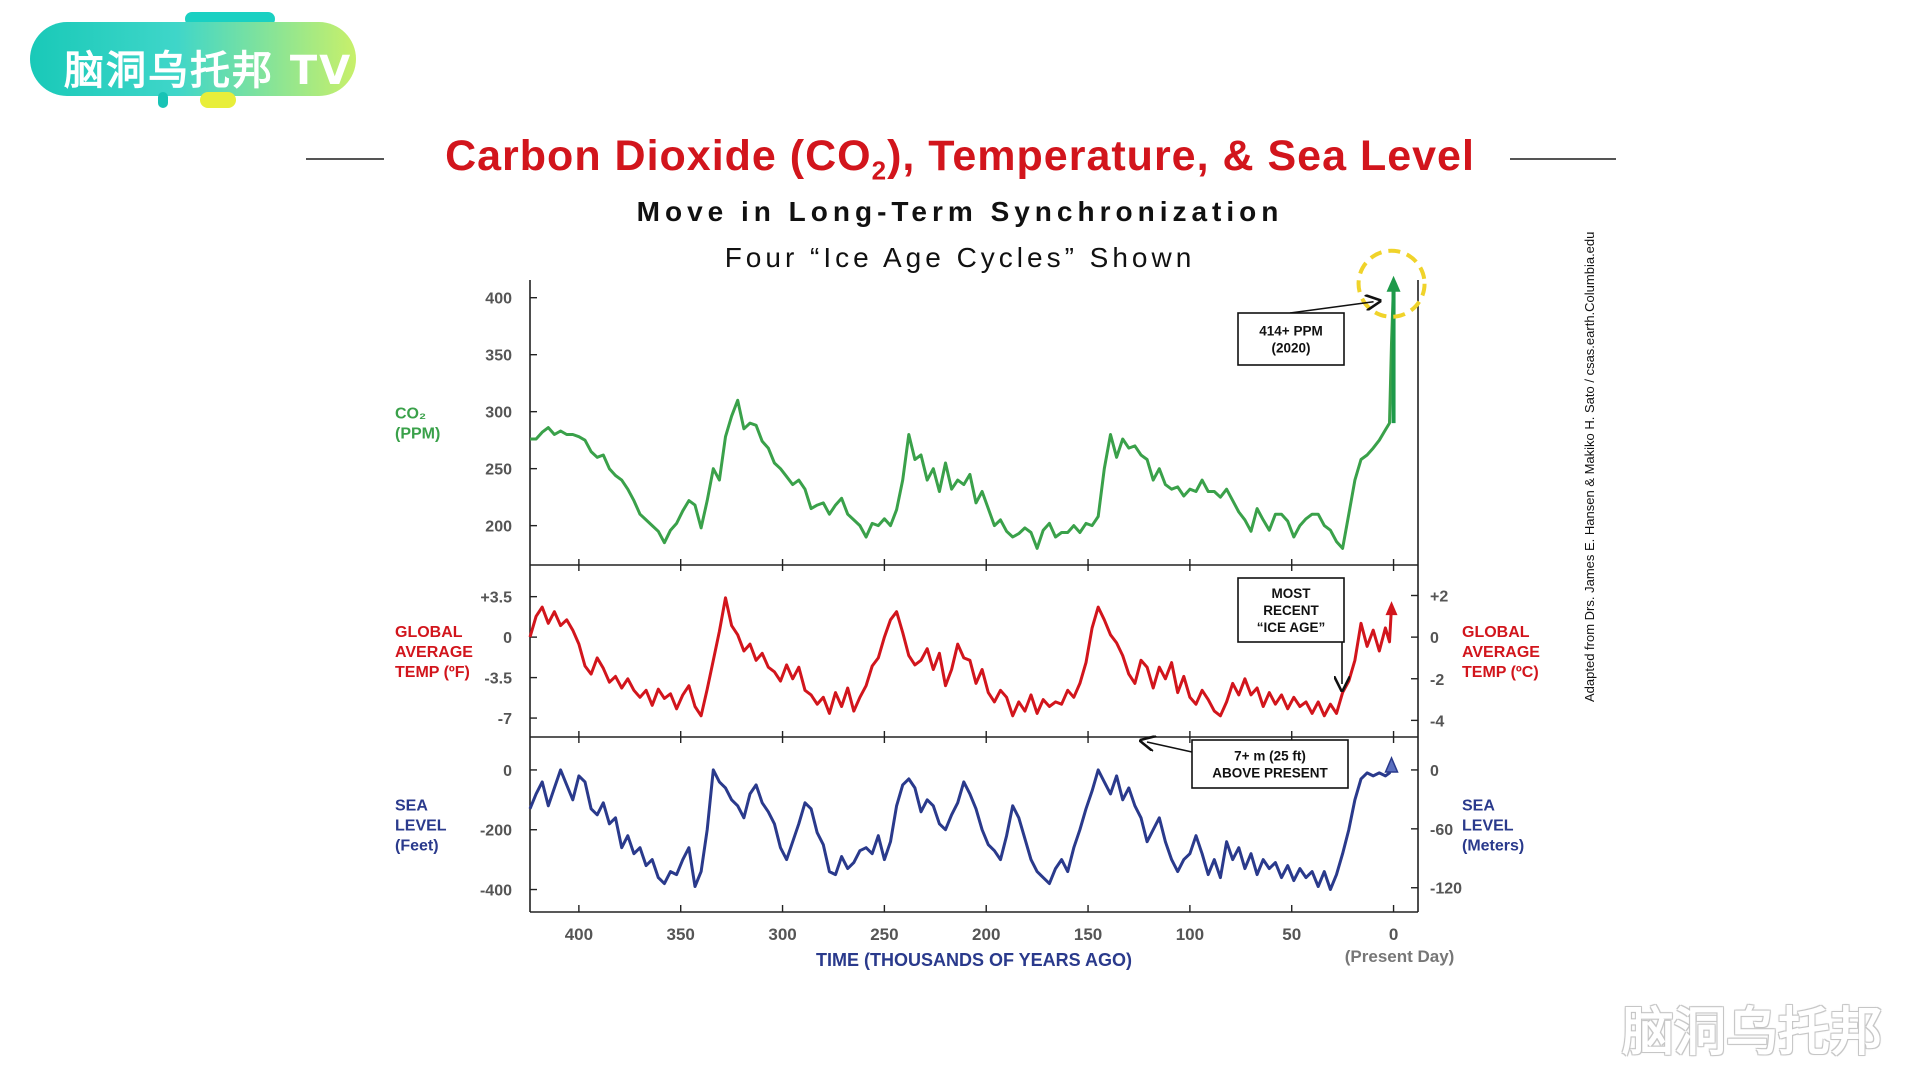  I want to click on y-tick-label: -200, so click(496, 831).